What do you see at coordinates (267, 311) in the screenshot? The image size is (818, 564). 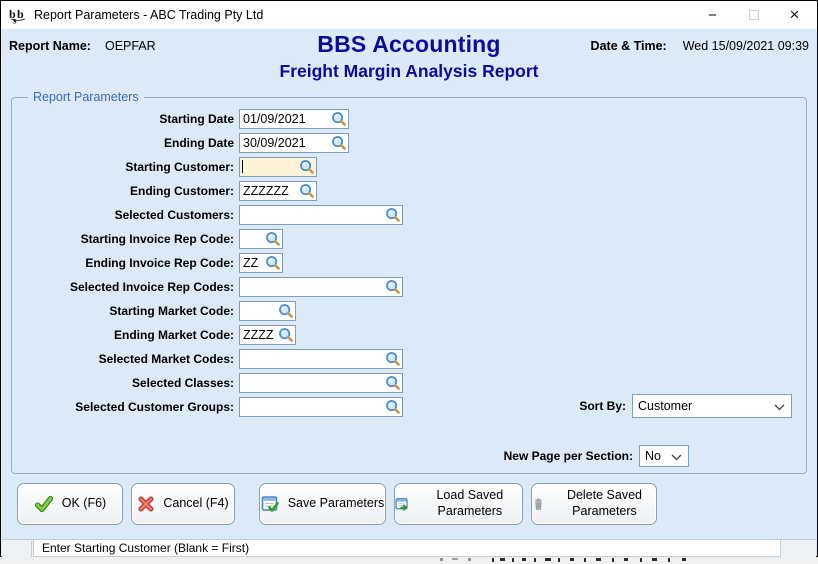 I see `starting-market-code-field` at bounding box center [267, 311].